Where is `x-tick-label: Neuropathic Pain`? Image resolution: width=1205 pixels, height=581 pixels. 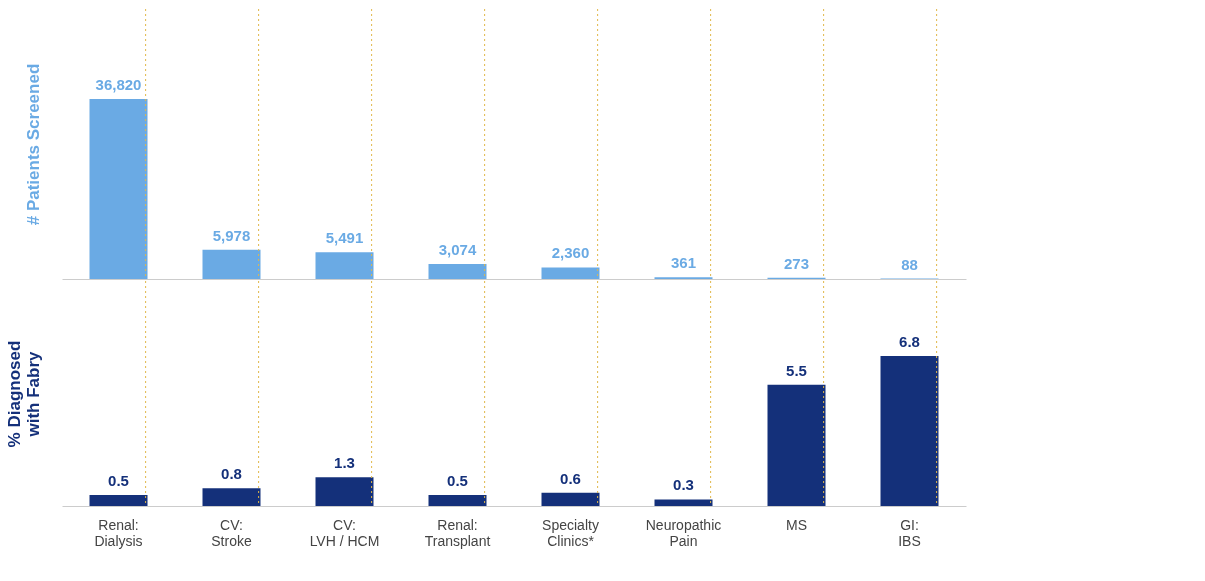
x-tick-label: Neuropathic Pain is located at coordinates (683, 532).